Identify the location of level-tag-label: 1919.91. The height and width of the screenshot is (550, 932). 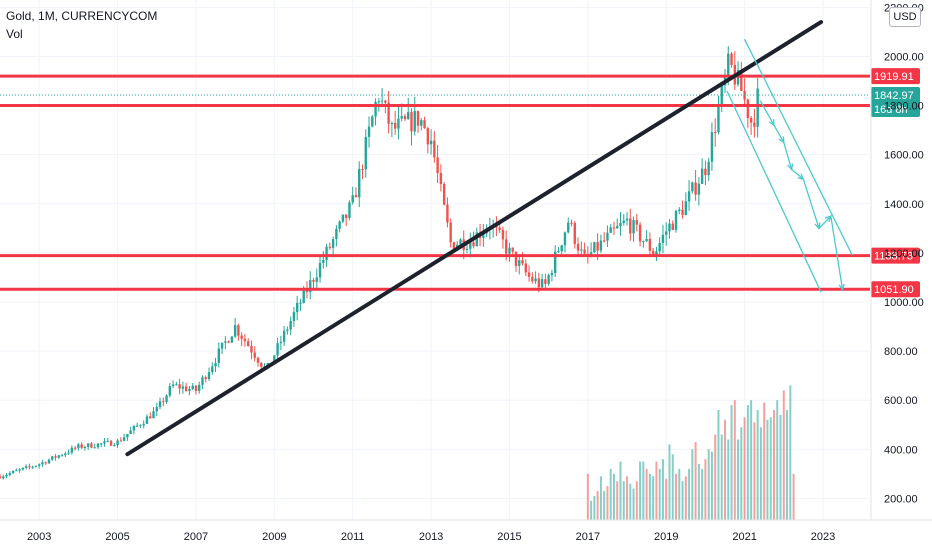
(894, 77).